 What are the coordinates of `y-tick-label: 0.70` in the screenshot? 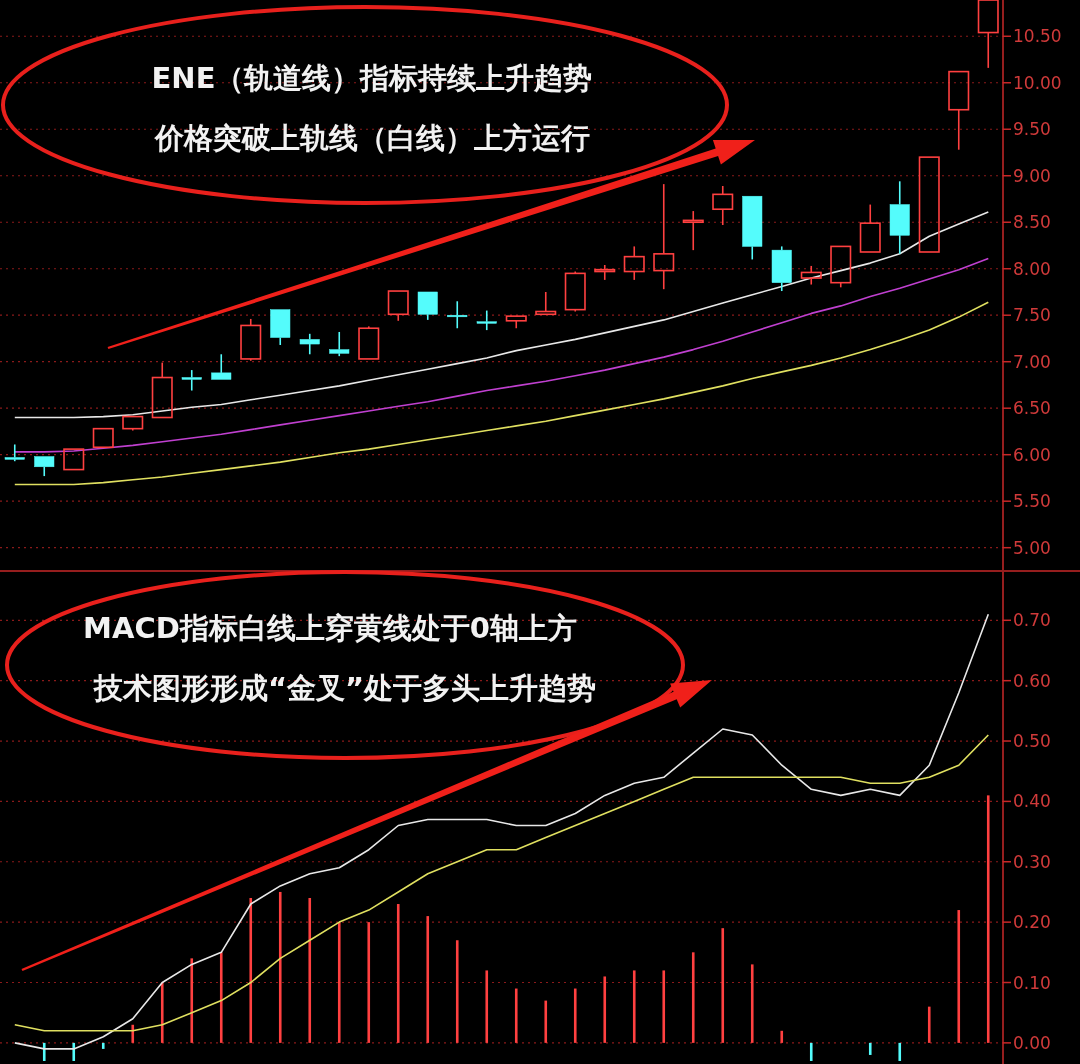 It's located at (1032, 620).